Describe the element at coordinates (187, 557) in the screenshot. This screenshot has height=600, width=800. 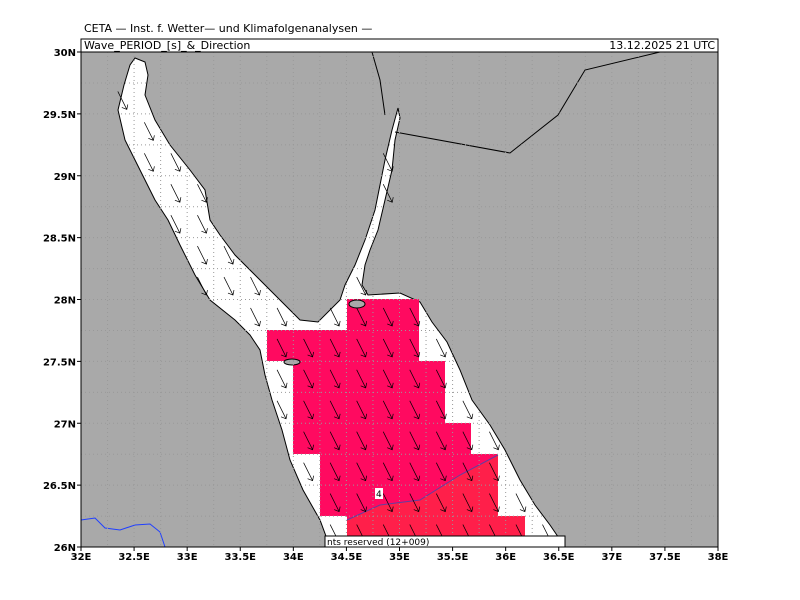
I see `lon-label: 33E` at that location.